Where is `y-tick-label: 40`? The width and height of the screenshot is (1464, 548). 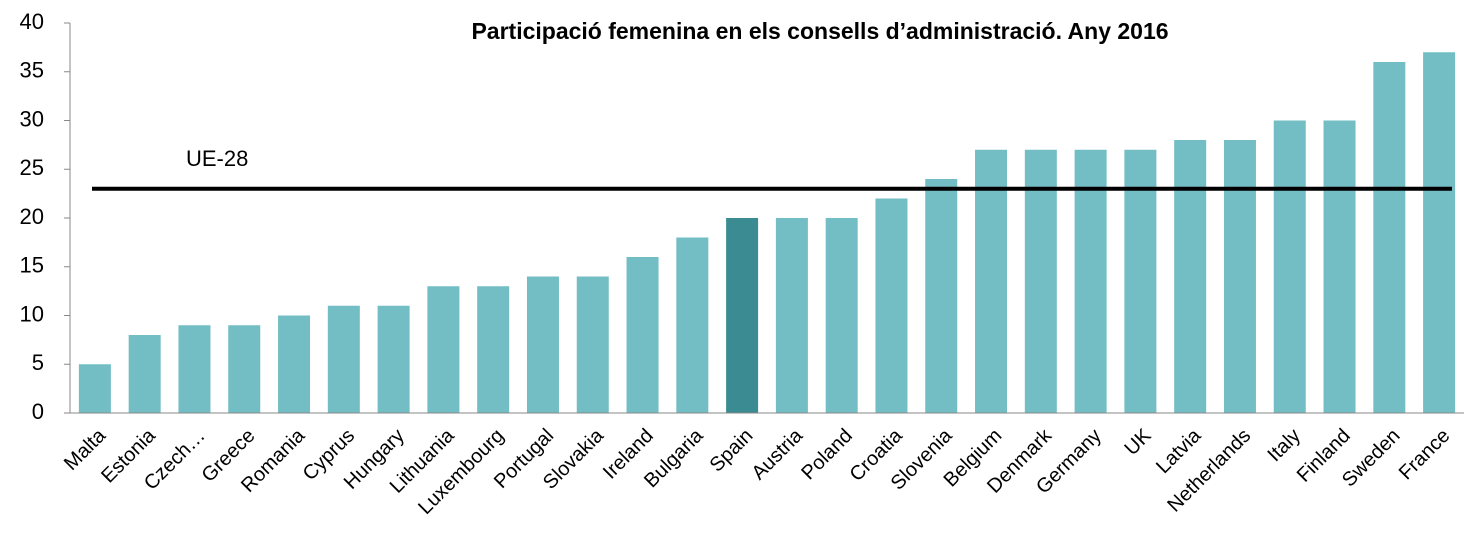
y-tick-label: 40 is located at coordinates (32, 21).